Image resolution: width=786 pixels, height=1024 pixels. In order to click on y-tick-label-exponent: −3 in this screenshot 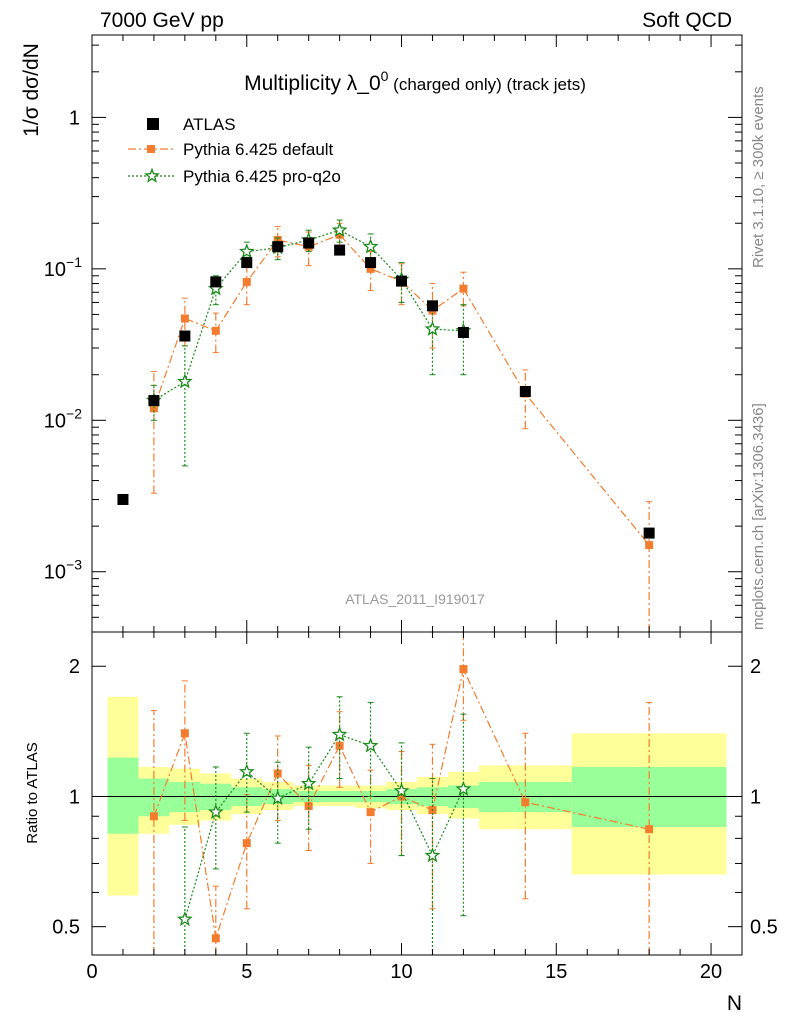, I will do `click(74, 565)`.